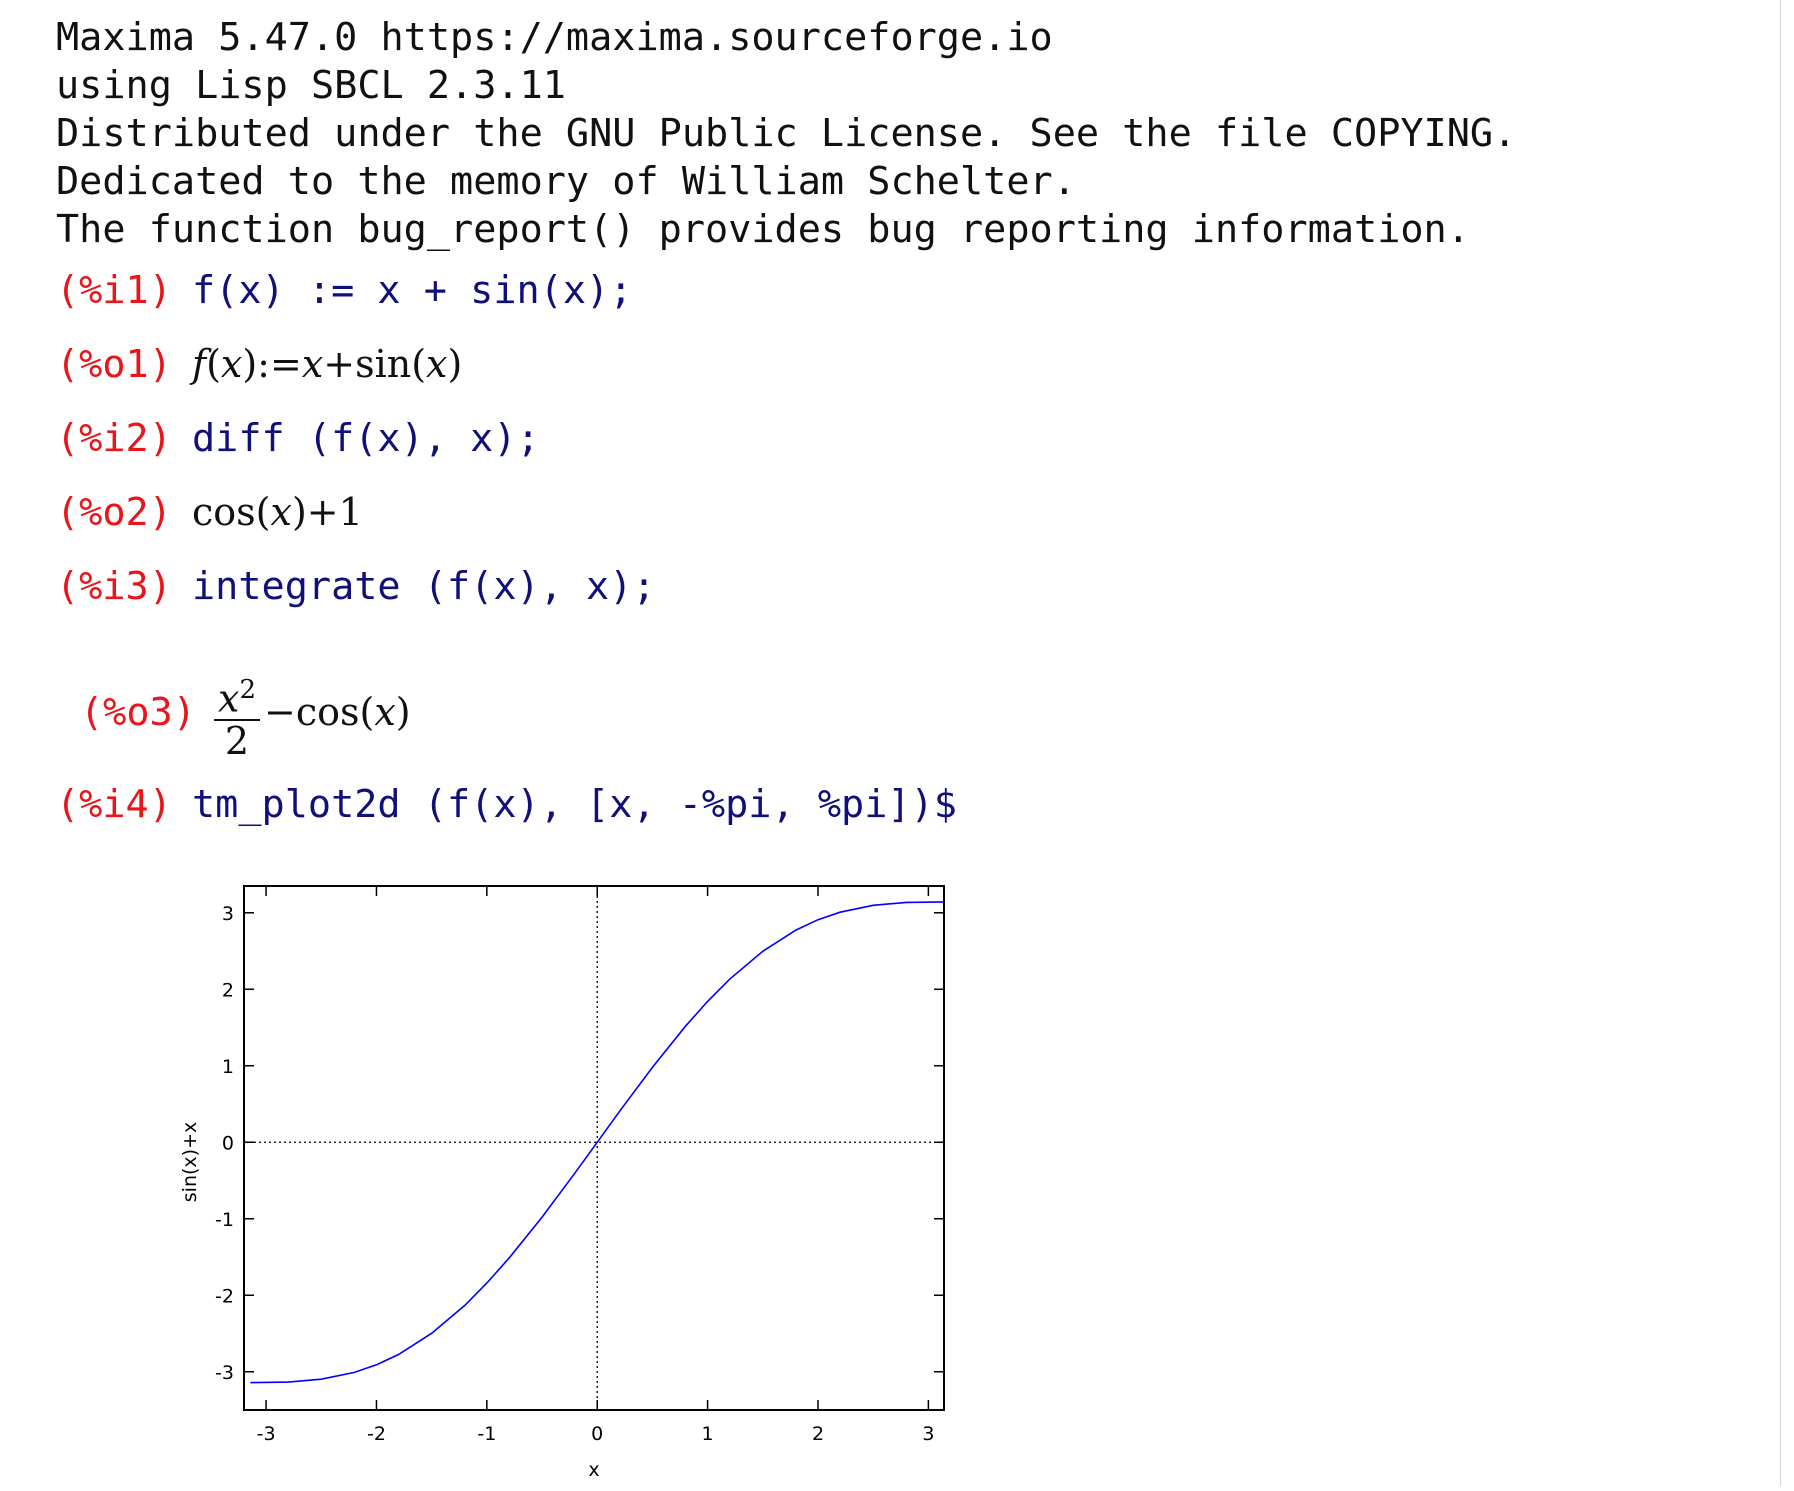  Describe the element at coordinates (224, 1220) in the screenshot. I see `y-tick-label: -1` at that location.